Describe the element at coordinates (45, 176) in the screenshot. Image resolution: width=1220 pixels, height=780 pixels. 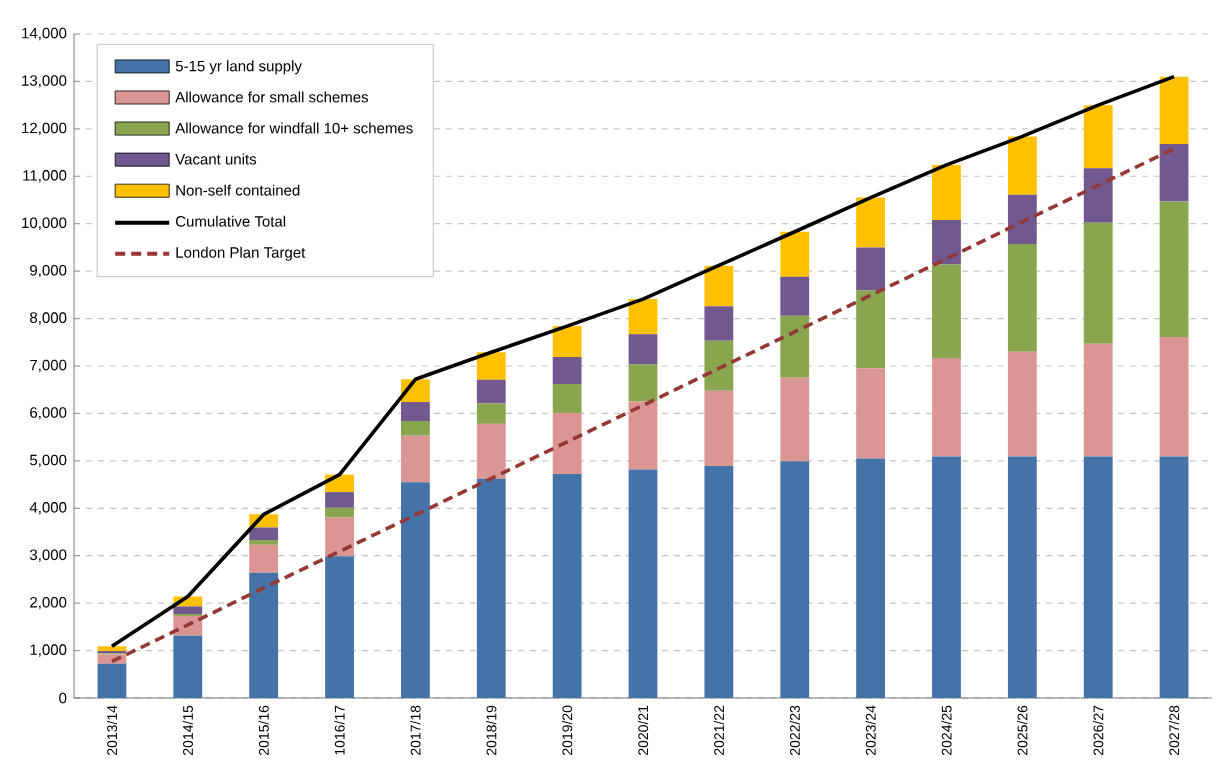
I see `y-tick-label: 11,000` at that location.